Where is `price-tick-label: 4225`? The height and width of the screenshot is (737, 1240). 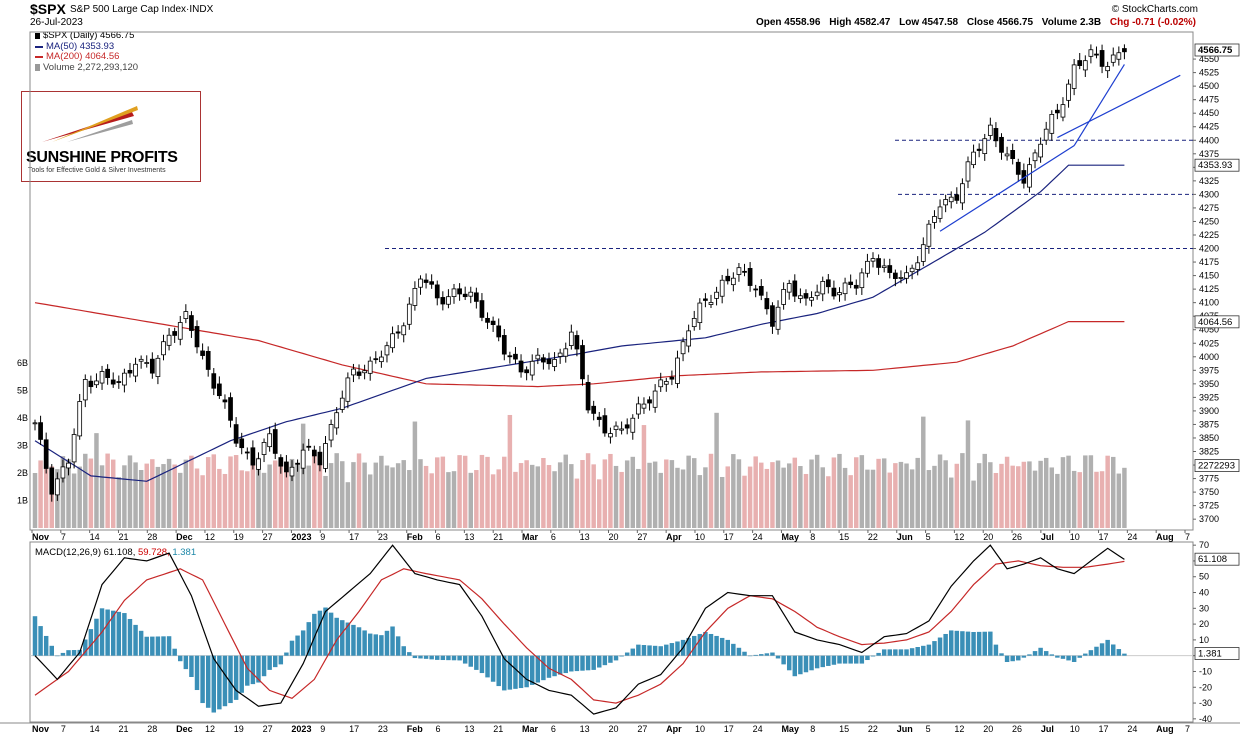 price-tick-label: 4225 is located at coordinates (1209, 235).